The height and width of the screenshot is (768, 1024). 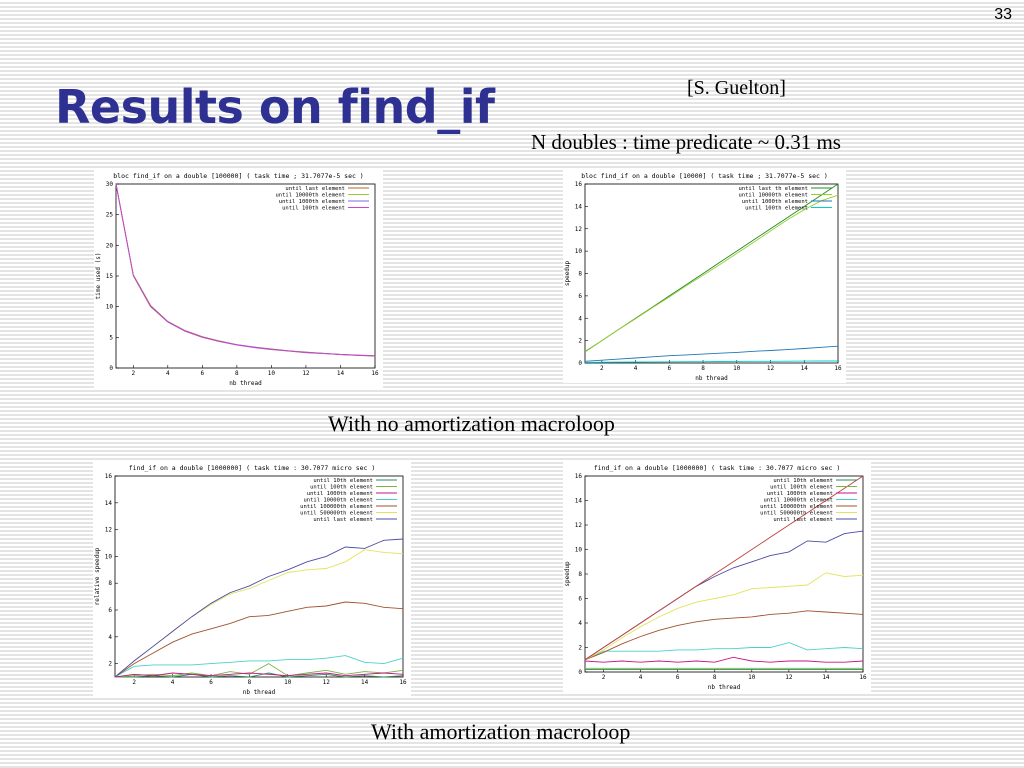 I want to click on caption-amortization: With amortization macroloop, so click(x=501, y=731).